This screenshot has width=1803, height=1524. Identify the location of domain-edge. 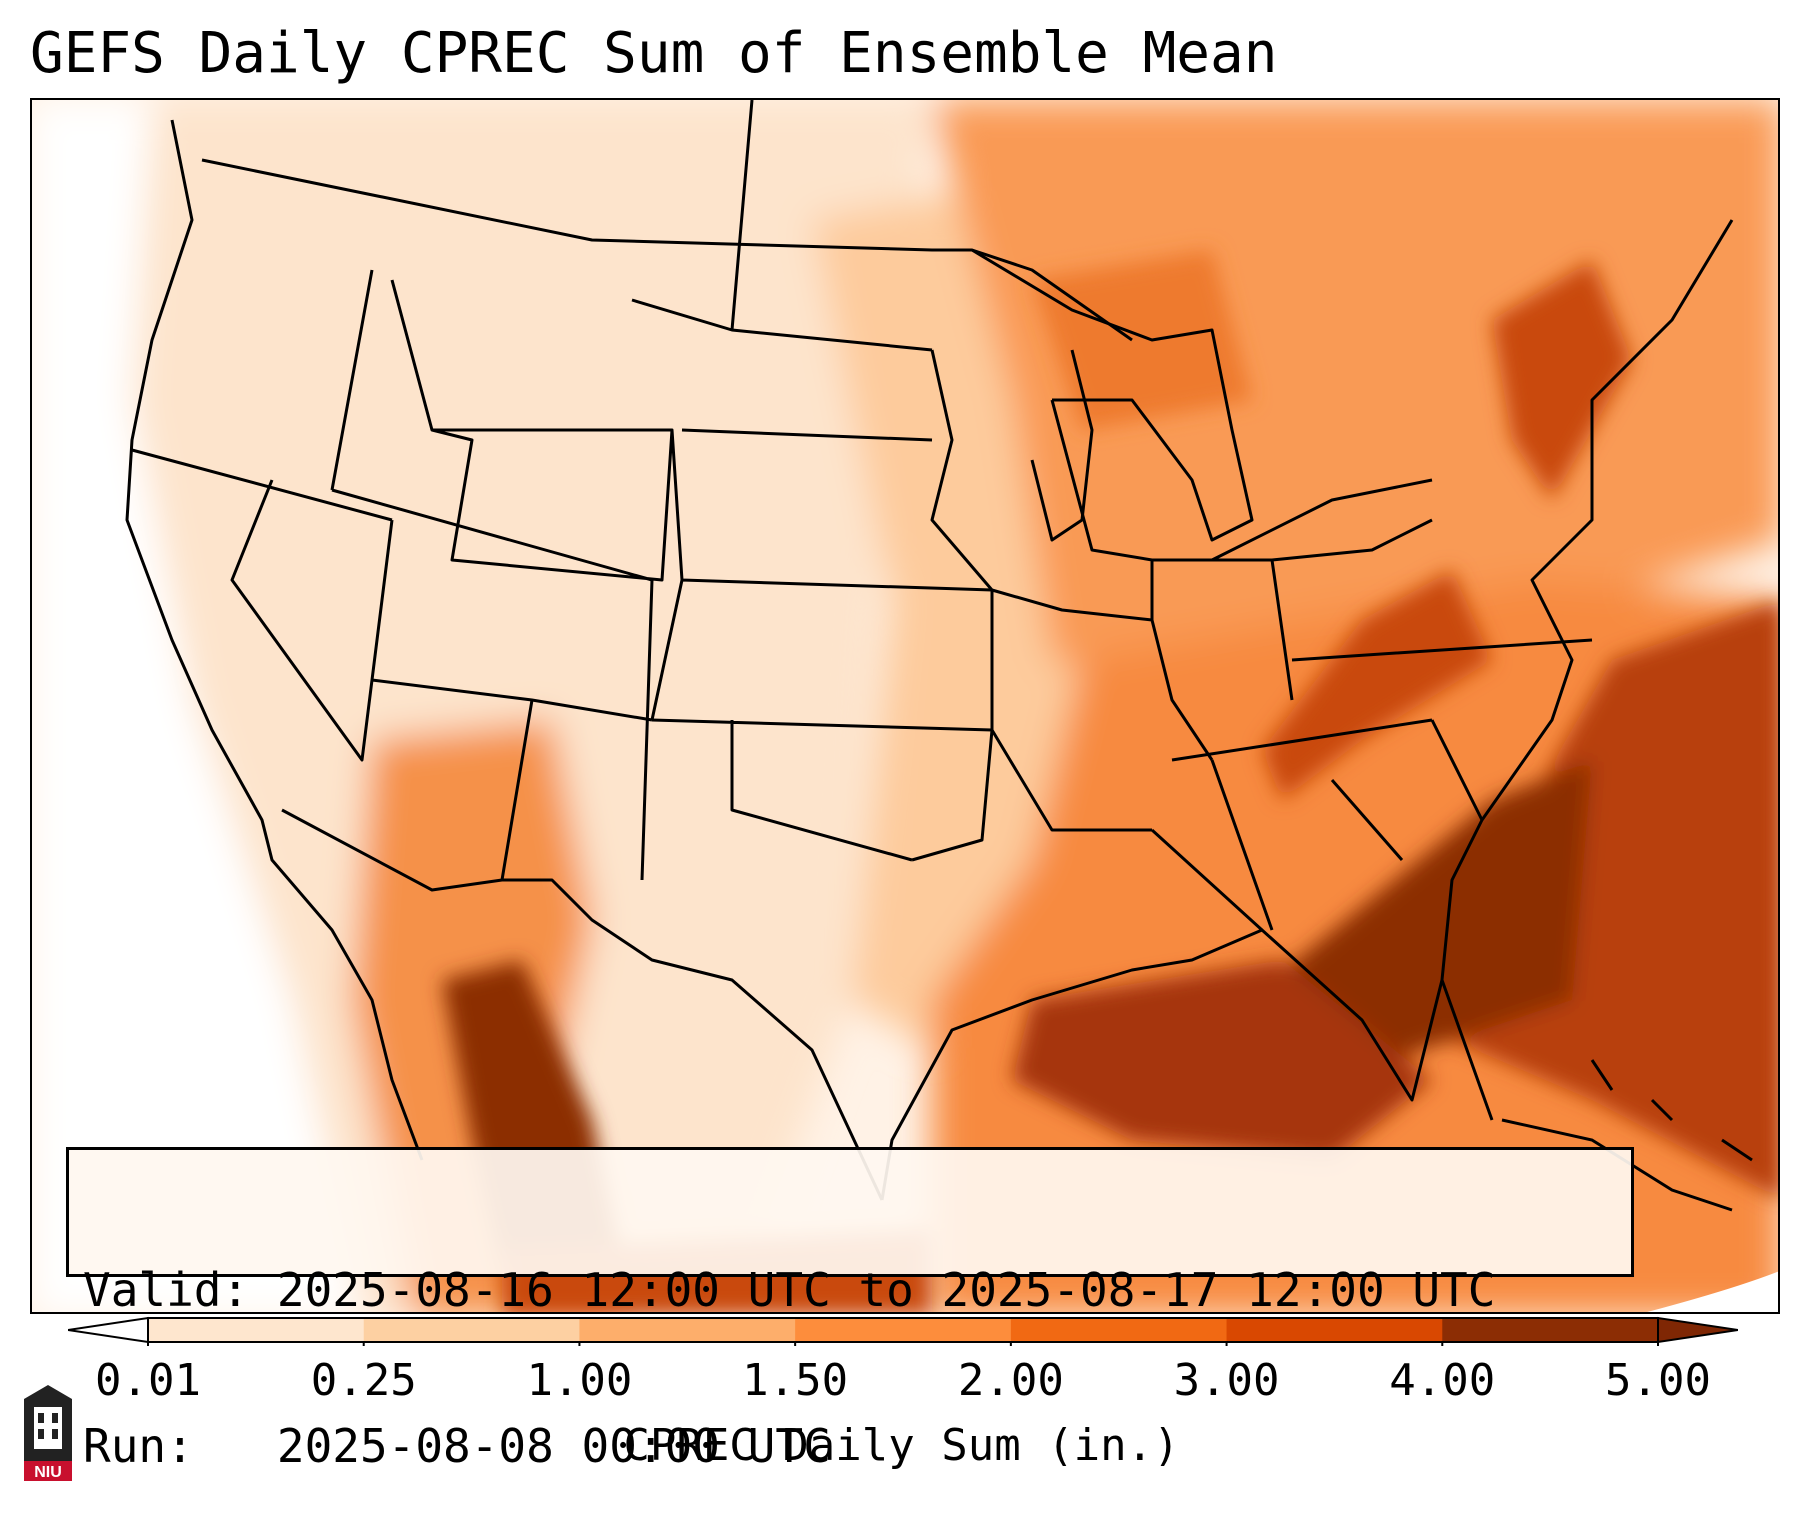
(1712, 1291).